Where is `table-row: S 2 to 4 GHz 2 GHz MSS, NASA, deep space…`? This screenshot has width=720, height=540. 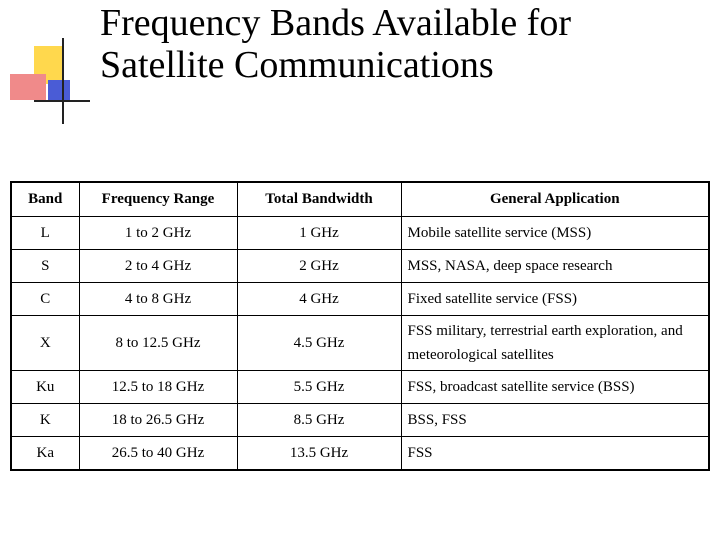 table-row: S 2 to 4 GHz 2 GHz MSS, NASA, deep space… is located at coordinates (360, 266).